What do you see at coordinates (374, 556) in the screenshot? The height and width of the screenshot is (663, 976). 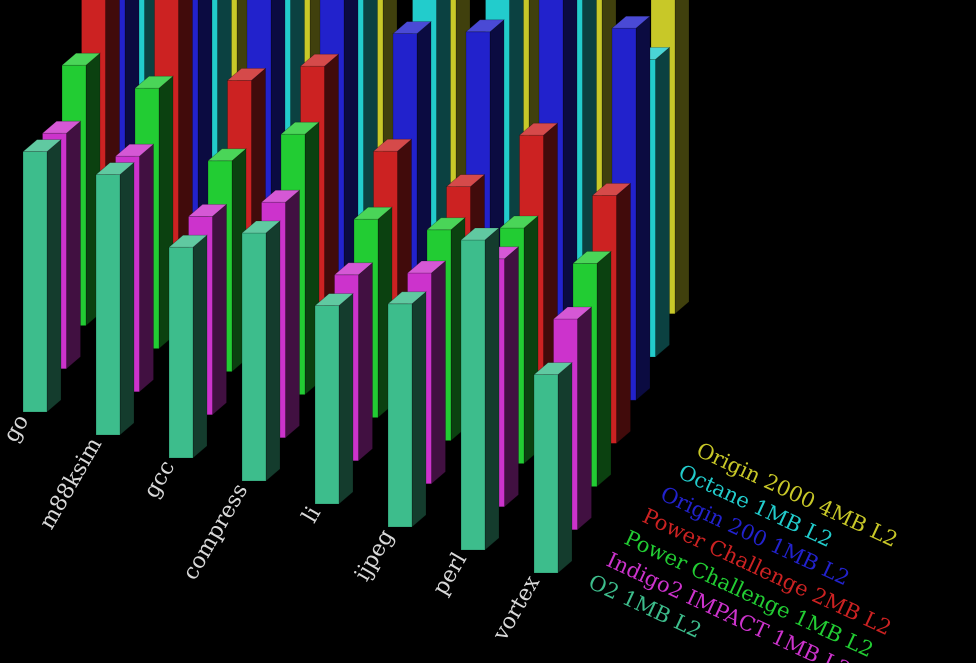 I see `category-label: ijpeg` at bounding box center [374, 556].